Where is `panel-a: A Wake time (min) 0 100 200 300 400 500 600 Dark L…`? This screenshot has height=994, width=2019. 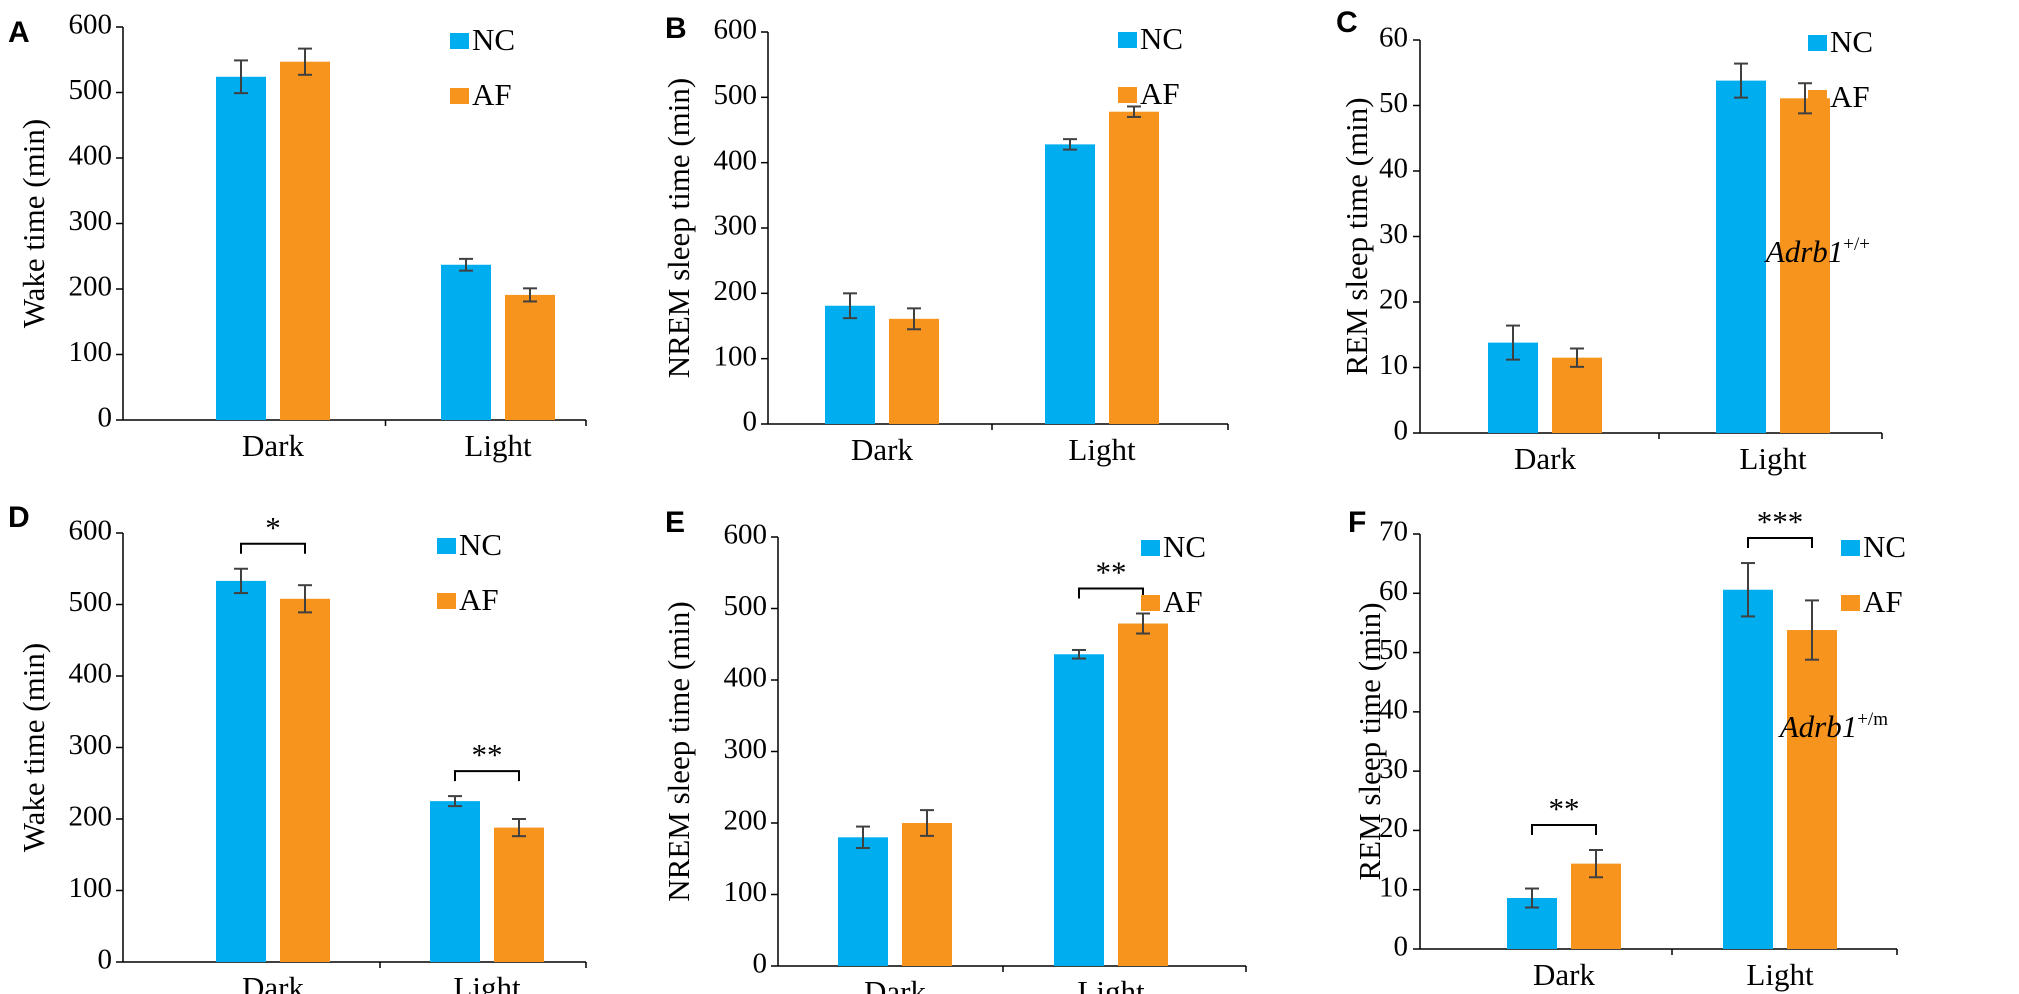
panel-a: A Wake time (min) 0 100 200 300 400 500 600 Dark L… is located at coordinates (297, 236).